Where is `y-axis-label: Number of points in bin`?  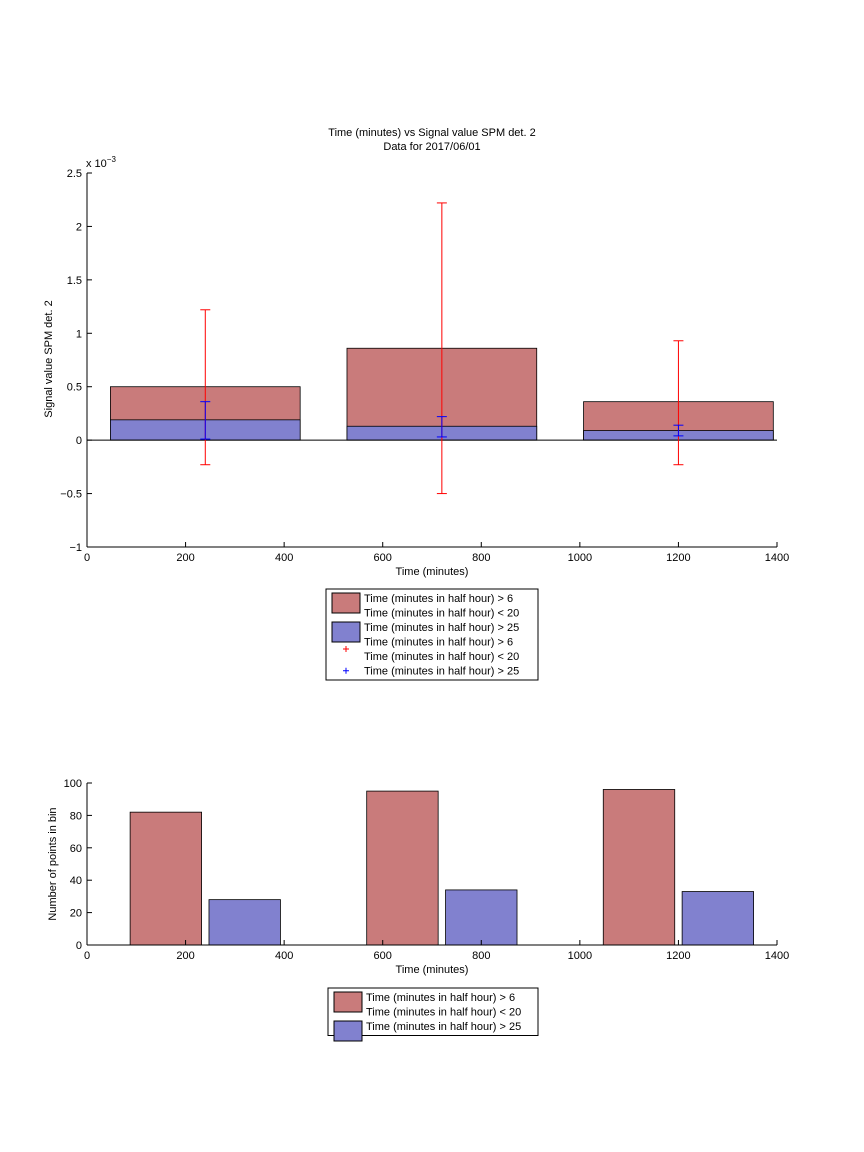 y-axis-label: Number of points in bin is located at coordinates (53, 863).